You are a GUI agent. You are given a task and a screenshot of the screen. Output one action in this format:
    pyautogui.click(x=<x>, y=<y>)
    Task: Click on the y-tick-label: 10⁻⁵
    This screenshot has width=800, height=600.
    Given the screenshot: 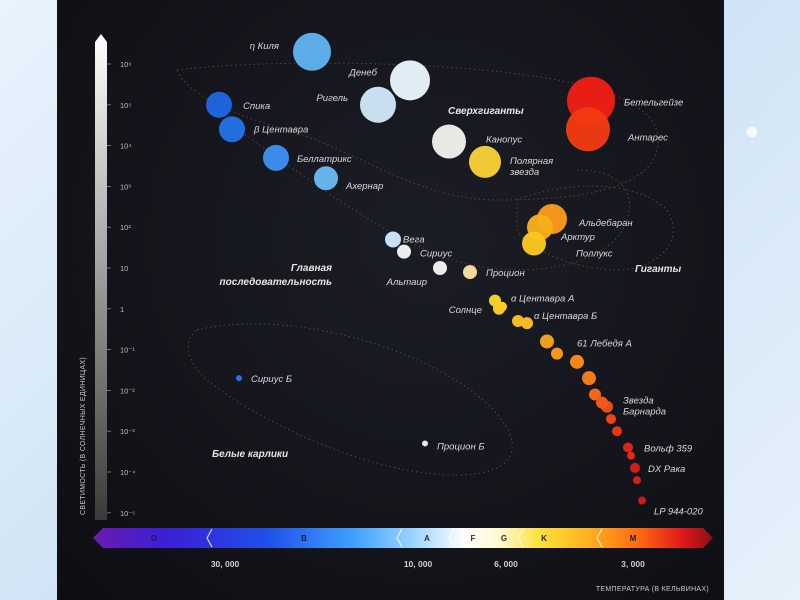 What is the action you would take?
    pyautogui.click(x=127, y=513)
    